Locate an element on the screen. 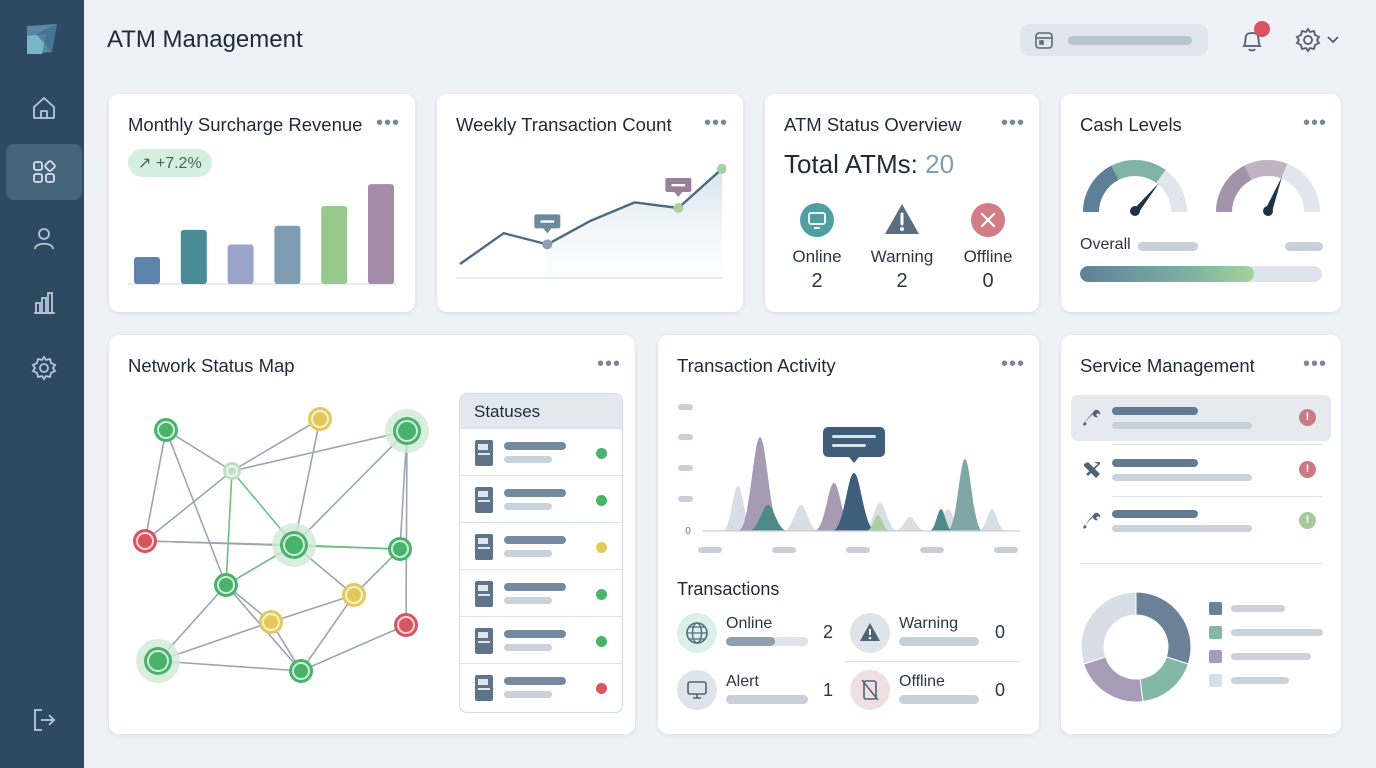  legend-swatch is located at coordinates (1215, 608).